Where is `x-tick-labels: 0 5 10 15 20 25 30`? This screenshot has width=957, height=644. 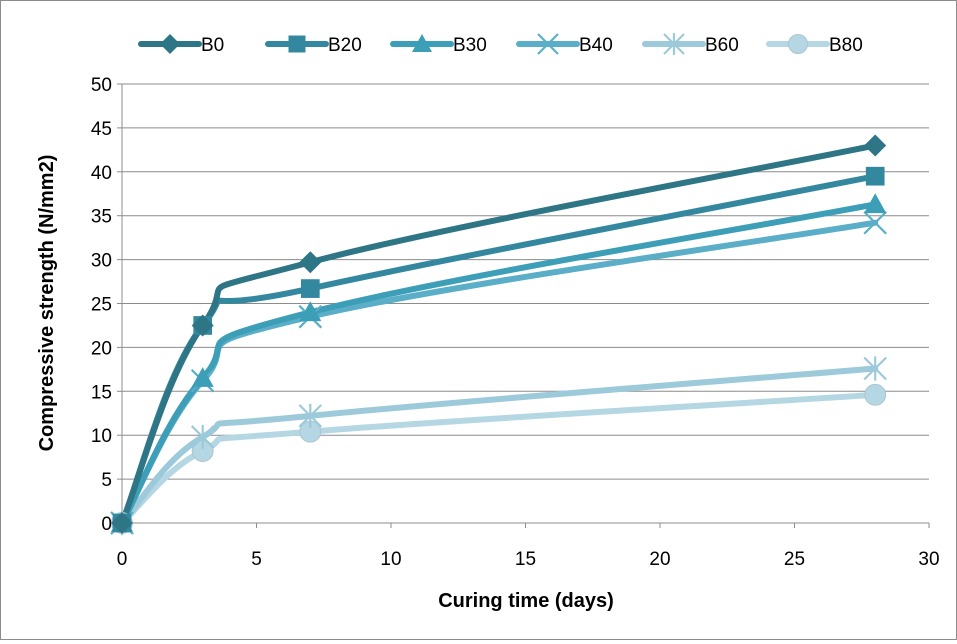
x-tick-labels: 0 5 10 15 20 25 30 is located at coordinates (528, 559).